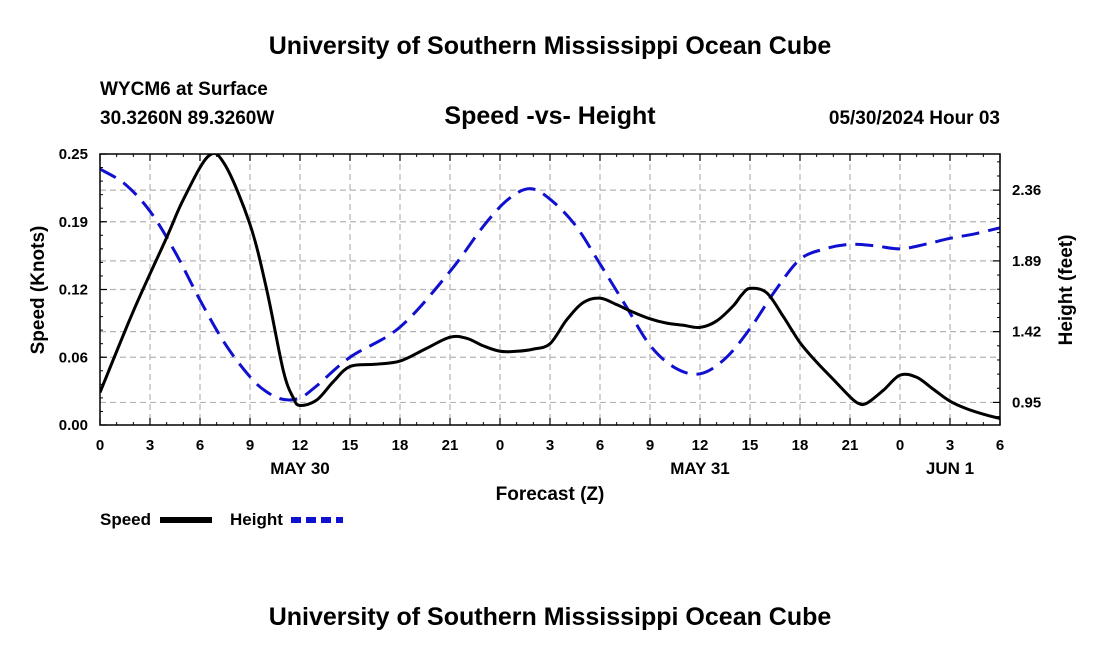 The height and width of the screenshot is (650, 1100). I want to click on x-date-label: JUN 1, so click(950, 468).